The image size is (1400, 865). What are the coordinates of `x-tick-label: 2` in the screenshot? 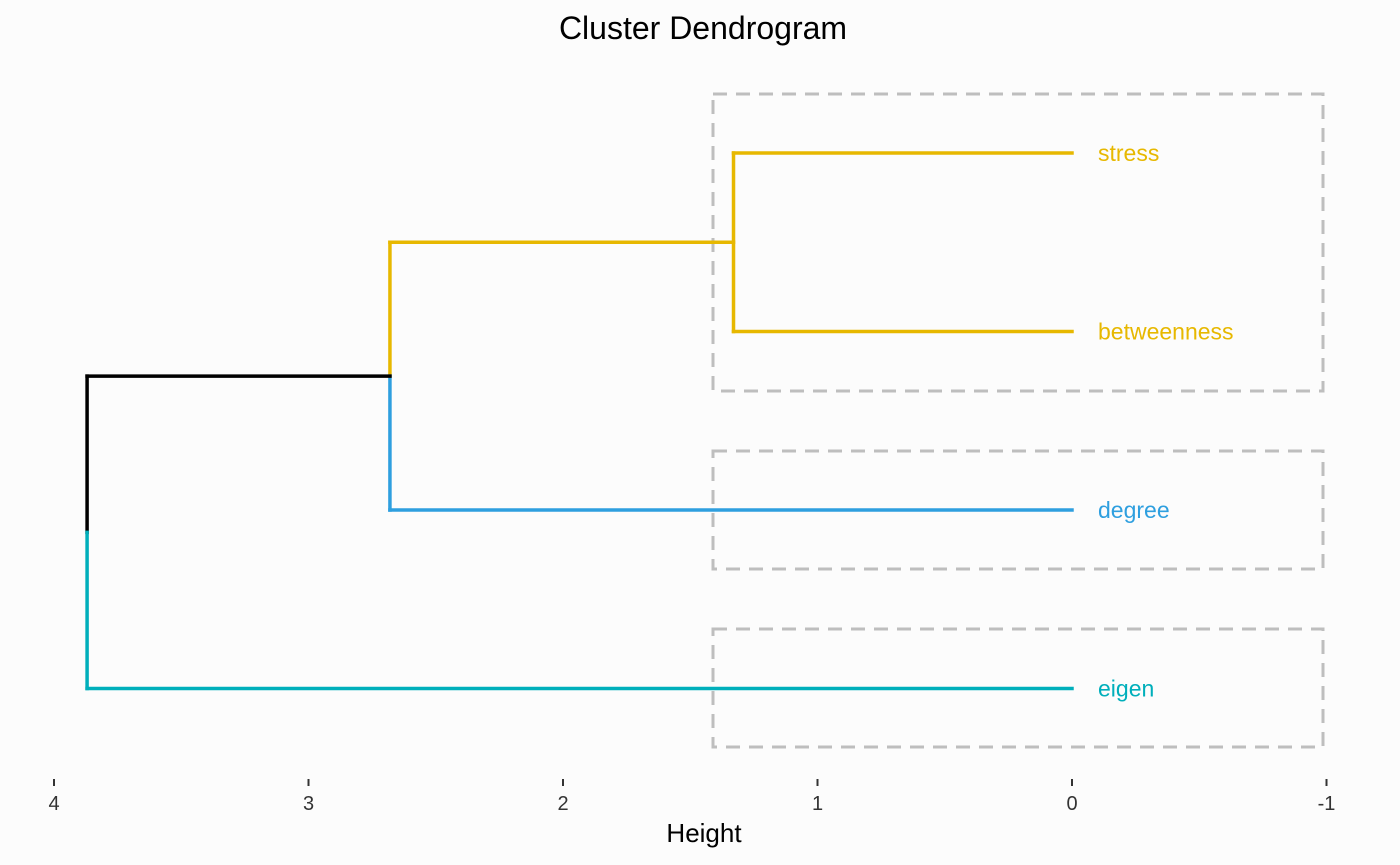 It's located at (562, 804).